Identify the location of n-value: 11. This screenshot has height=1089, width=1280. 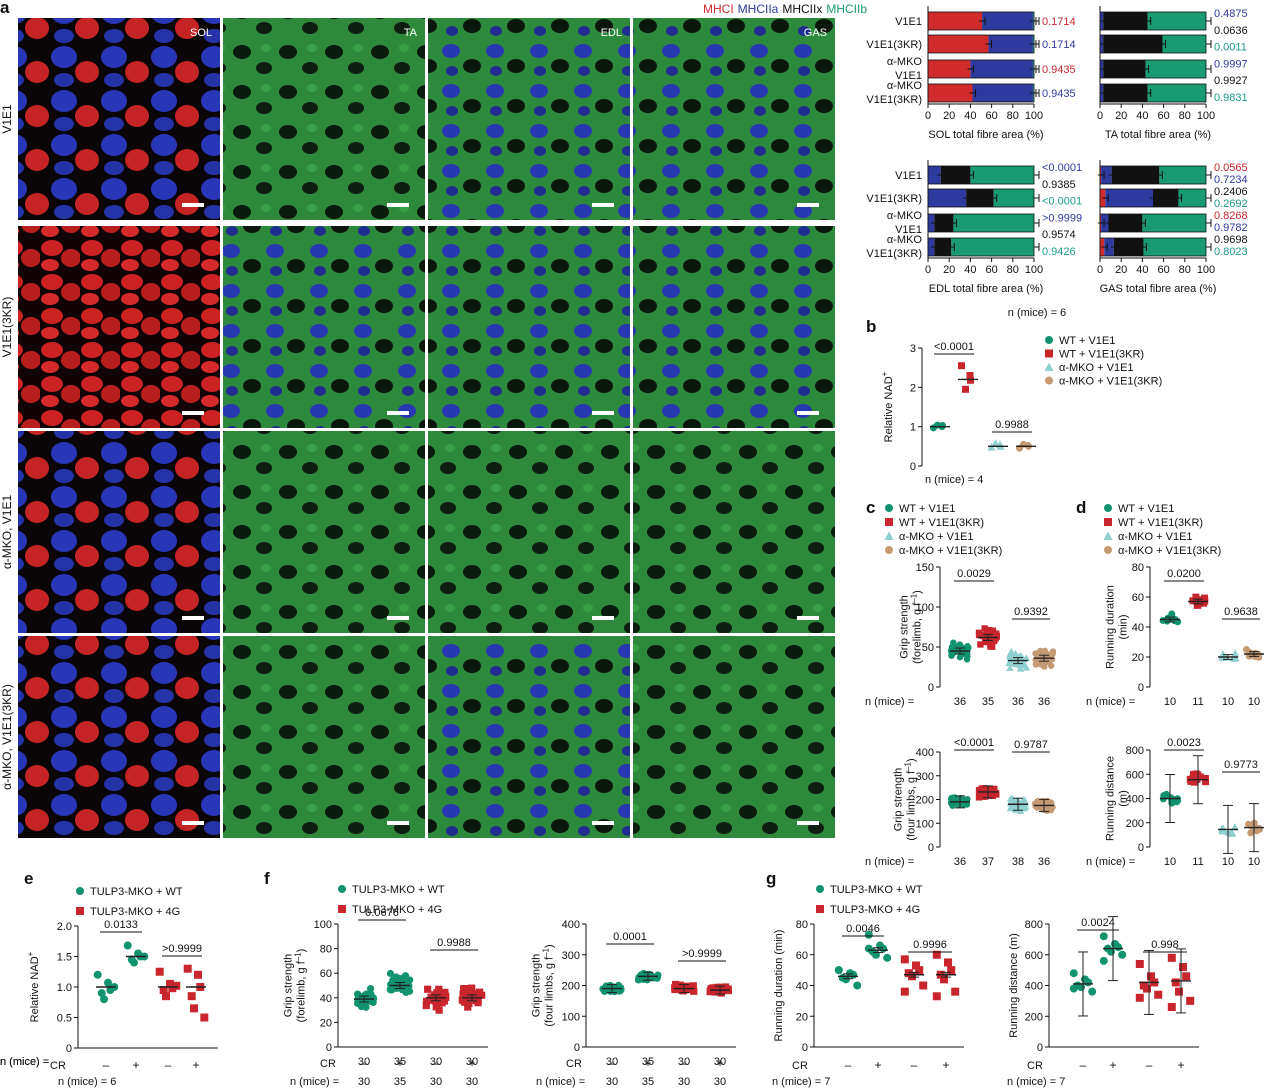
(1197, 862).